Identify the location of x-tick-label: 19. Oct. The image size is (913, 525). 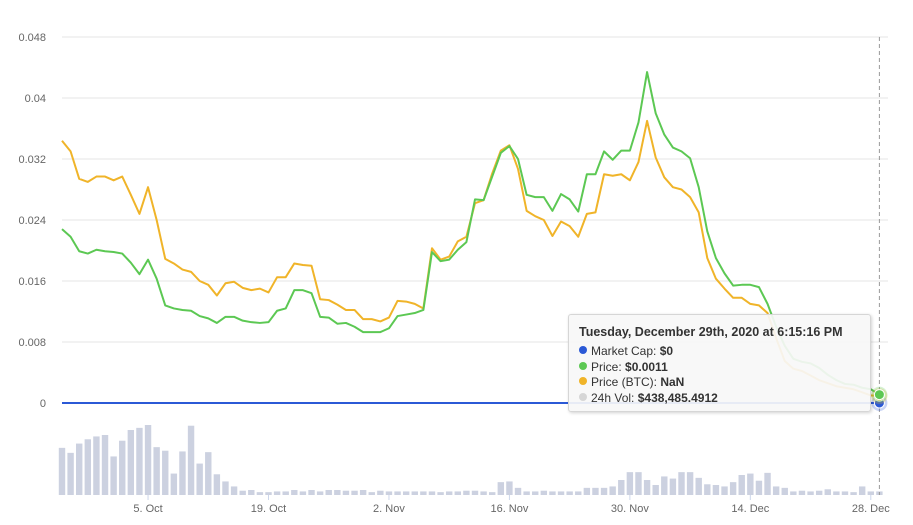
(268, 509).